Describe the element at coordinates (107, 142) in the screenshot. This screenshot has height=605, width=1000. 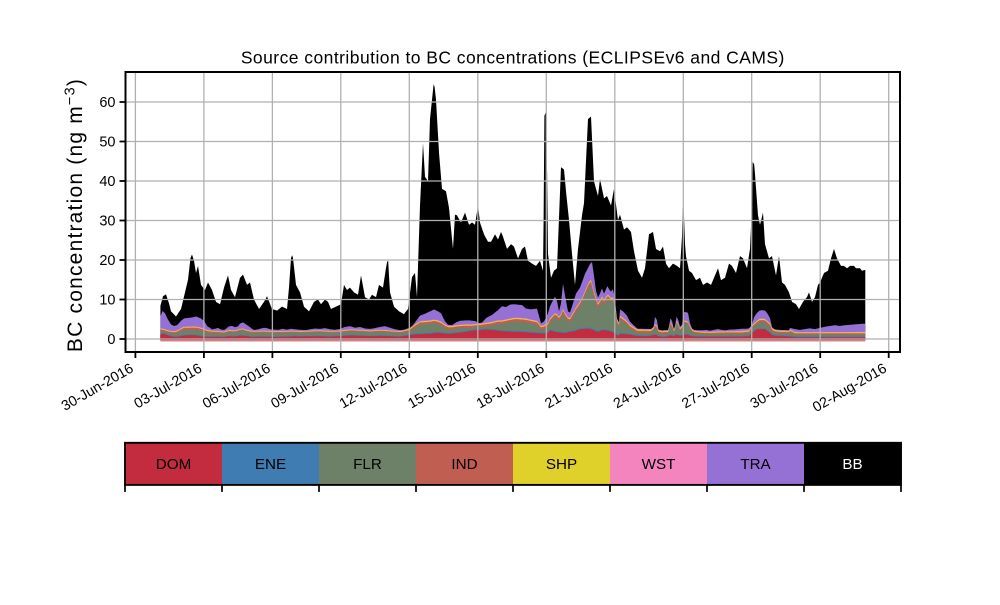
I see `svg-text: 50` at that location.